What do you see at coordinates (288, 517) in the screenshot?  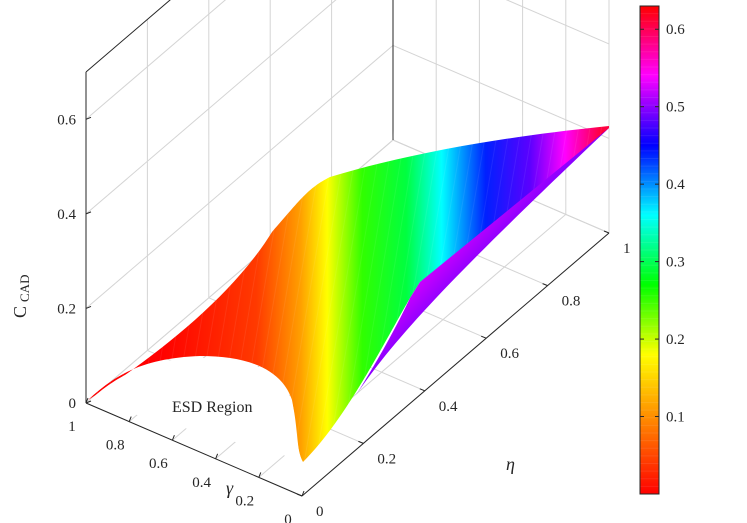 I see `x-tick-label: 0` at bounding box center [288, 517].